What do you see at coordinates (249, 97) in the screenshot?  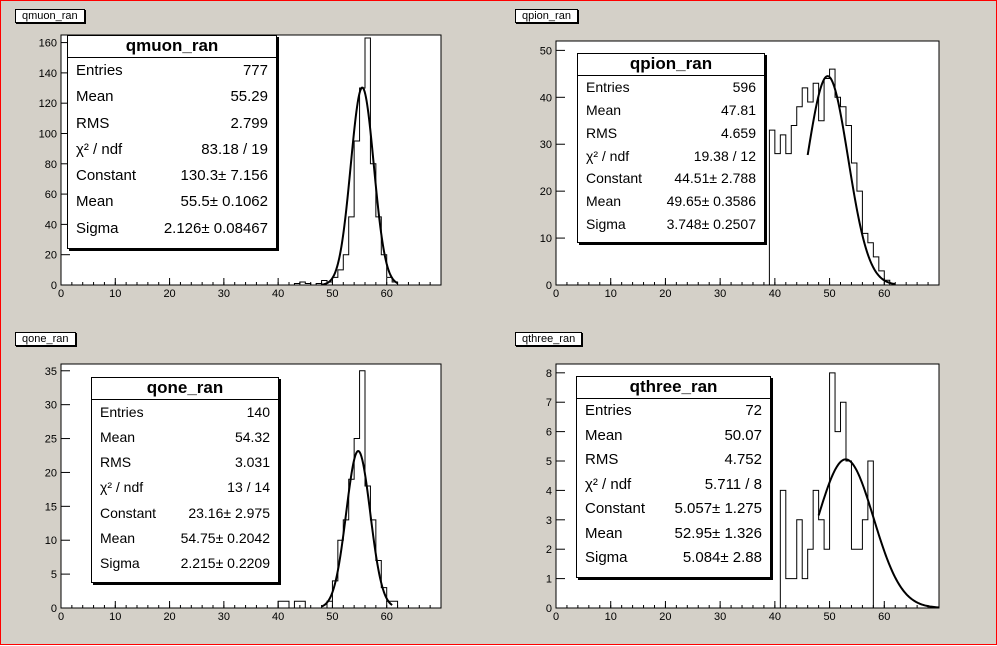 I see `stats-value: 55.29` at bounding box center [249, 97].